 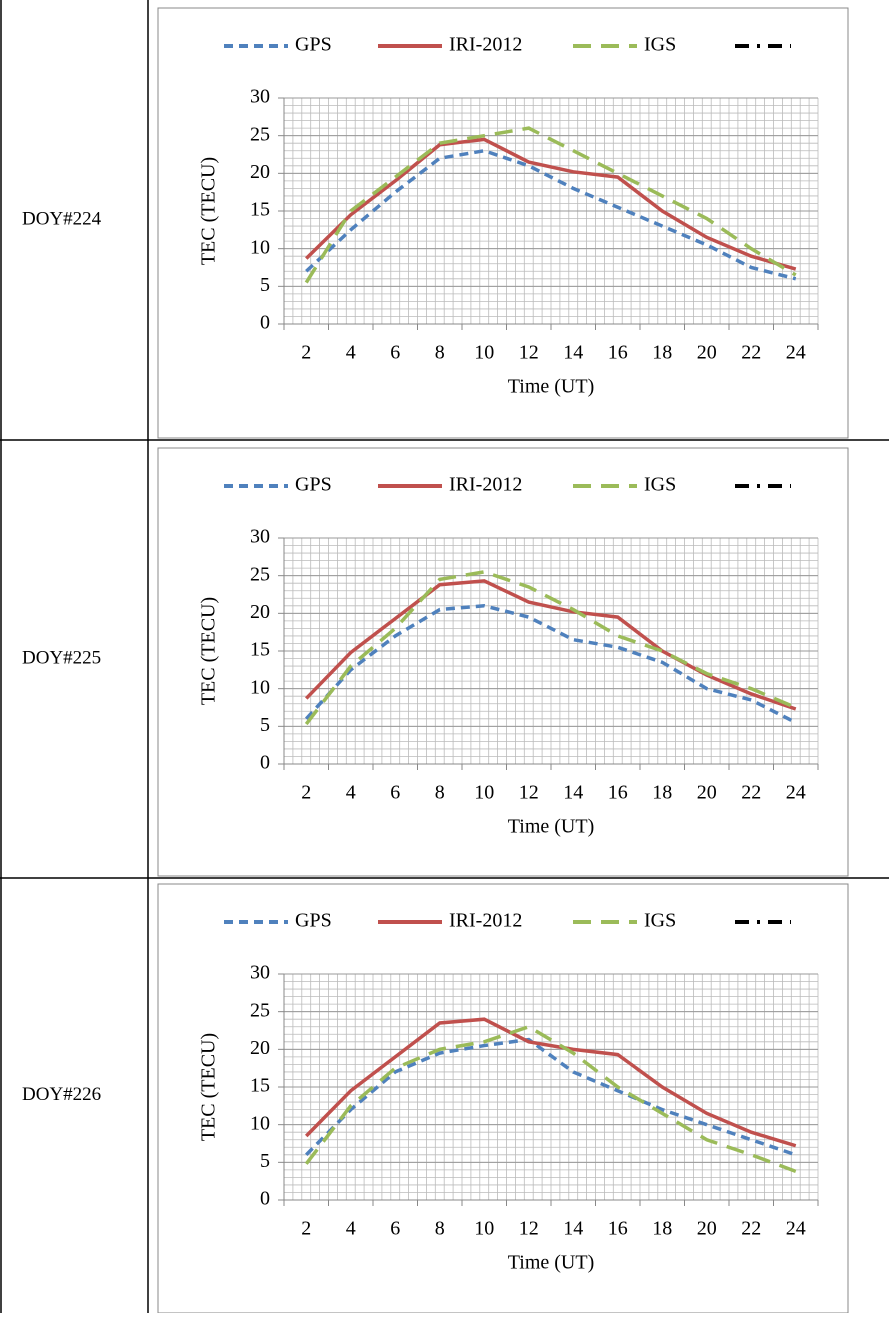 I want to click on row-label: DOY#225, so click(x=61, y=657).